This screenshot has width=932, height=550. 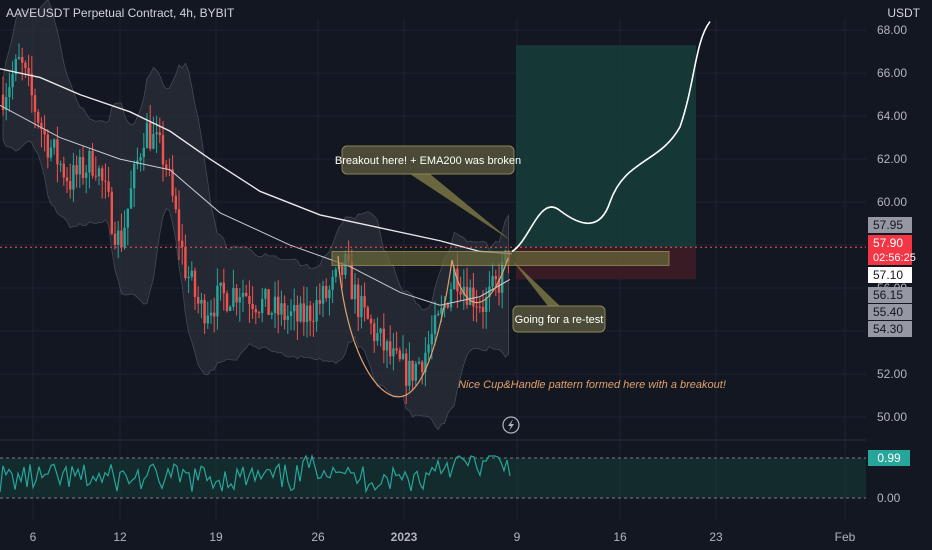 What do you see at coordinates (903, 13) in the screenshot?
I see `currency-label: USDT` at bounding box center [903, 13].